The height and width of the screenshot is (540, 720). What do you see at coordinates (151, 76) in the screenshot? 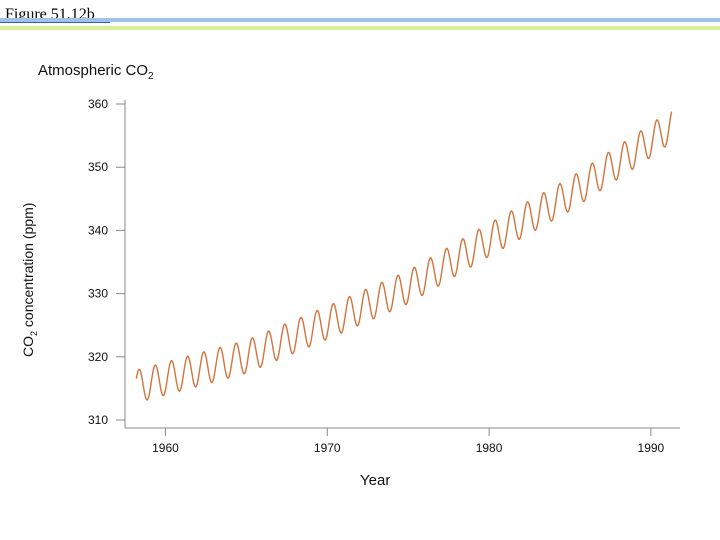
I see `chart-title-subscript: 2` at bounding box center [151, 76].